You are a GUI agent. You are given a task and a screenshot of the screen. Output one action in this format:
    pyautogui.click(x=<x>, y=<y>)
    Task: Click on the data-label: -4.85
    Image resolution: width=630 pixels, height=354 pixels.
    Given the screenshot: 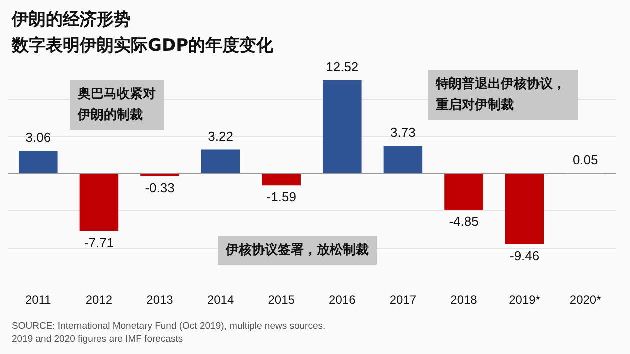 What is the action you would take?
    pyautogui.click(x=464, y=222)
    